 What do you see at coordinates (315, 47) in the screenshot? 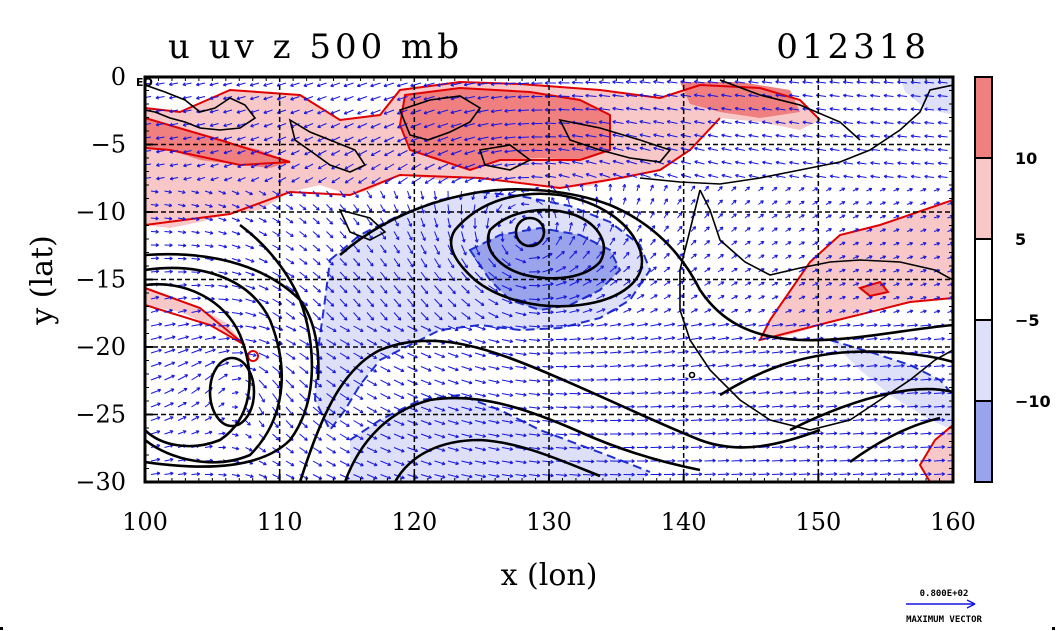
I see `chart-title: u uv z 500 mb` at bounding box center [315, 47].